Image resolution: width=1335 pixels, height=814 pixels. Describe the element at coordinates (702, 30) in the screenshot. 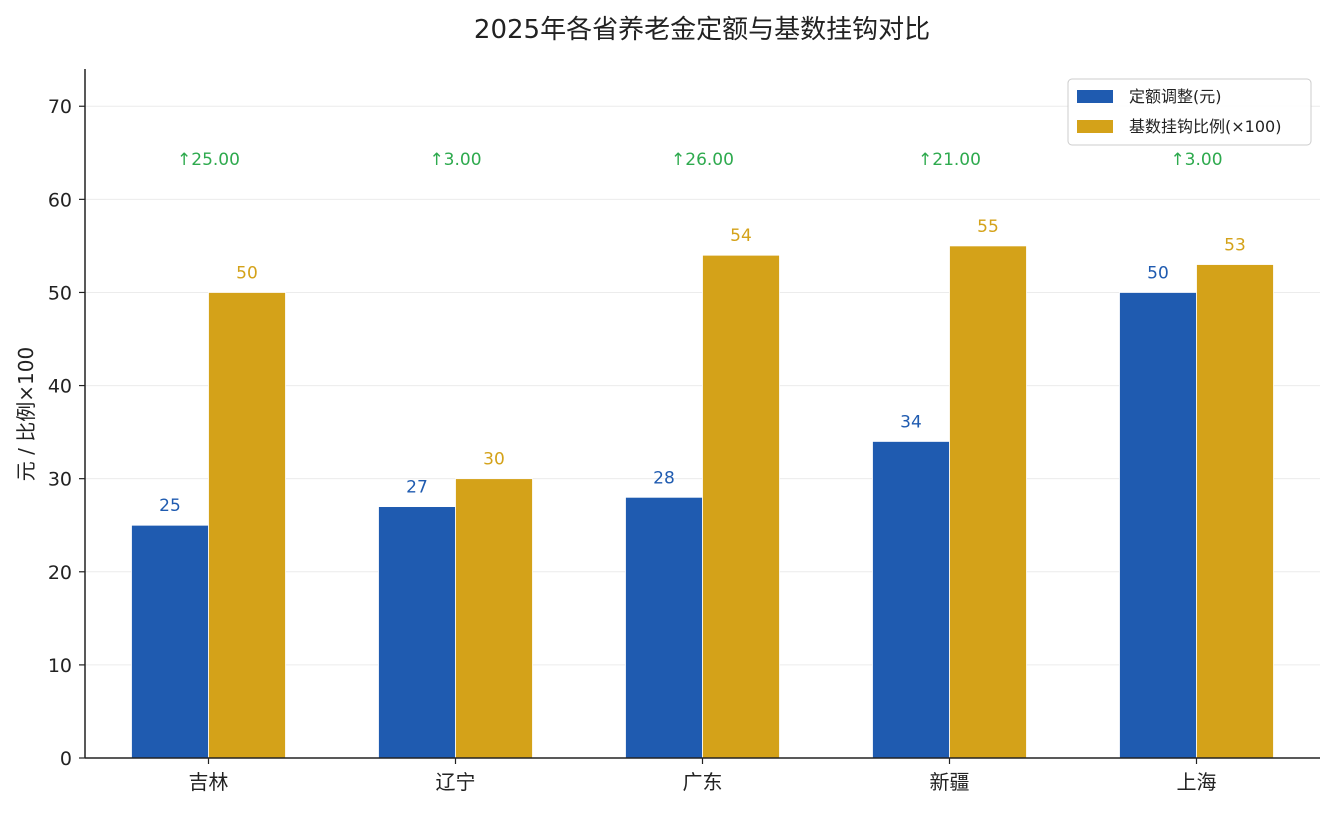

I see `chart-title: 2025年各省养老金定额与基数挂钩对比` at that location.